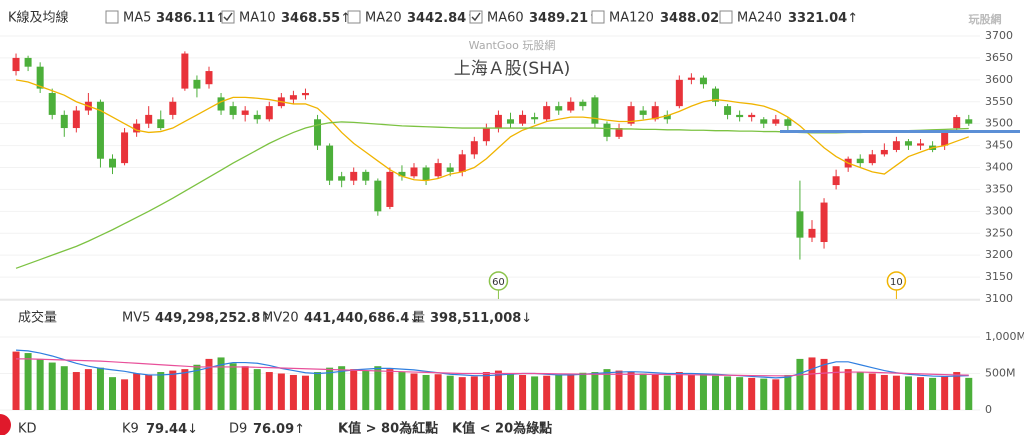 The image size is (1024, 435). I want to click on y-tick-label: 3550, so click(999, 101).